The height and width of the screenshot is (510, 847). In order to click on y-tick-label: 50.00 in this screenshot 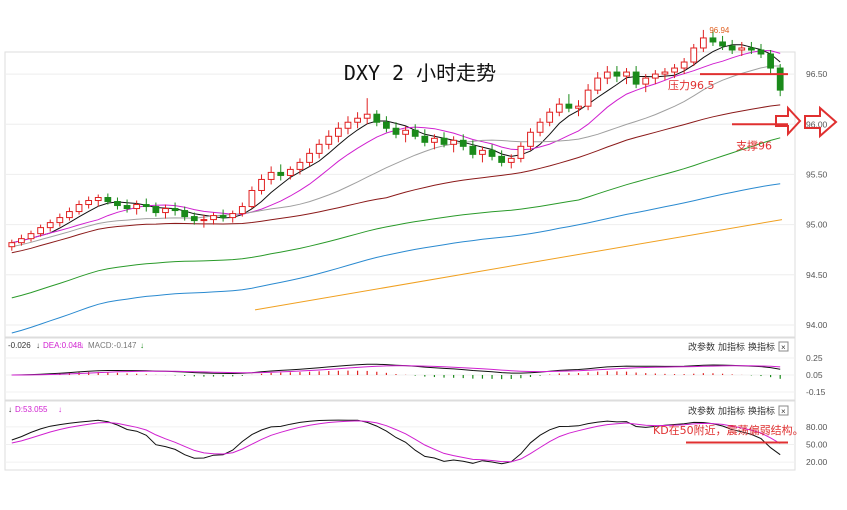, I will do `click(817, 444)`.